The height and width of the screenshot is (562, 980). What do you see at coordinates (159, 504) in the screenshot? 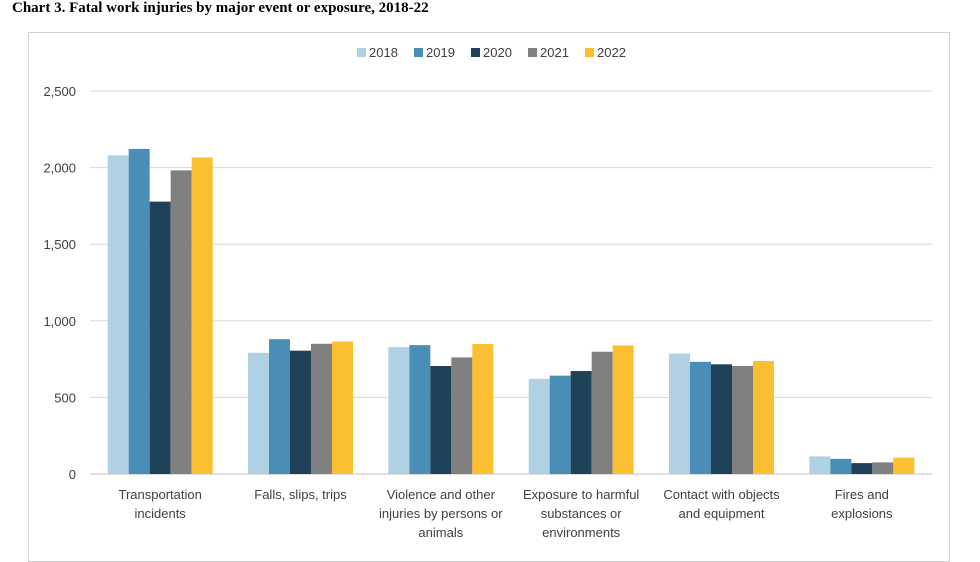
I see `x-category-label: Transportation incidents` at bounding box center [159, 504].